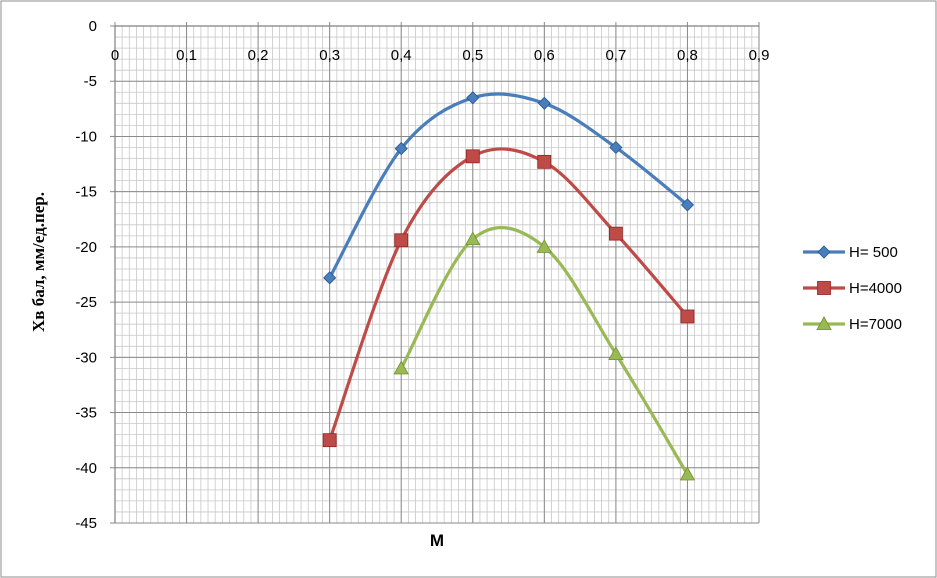 The image size is (937, 578). Describe the element at coordinates (873, 252) in the screenshot. I see `legend-label: H= 500` at that location.